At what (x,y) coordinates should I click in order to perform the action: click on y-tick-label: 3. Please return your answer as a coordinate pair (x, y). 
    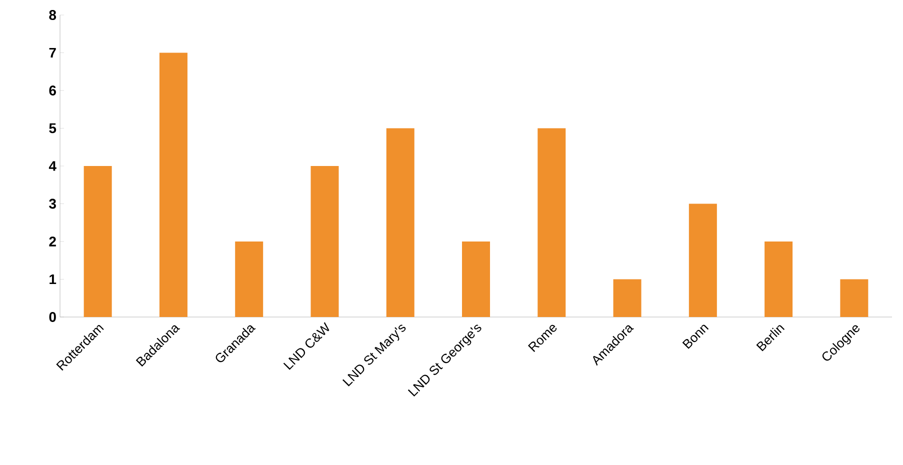
    Looking at the image, I should click on (52, 203).